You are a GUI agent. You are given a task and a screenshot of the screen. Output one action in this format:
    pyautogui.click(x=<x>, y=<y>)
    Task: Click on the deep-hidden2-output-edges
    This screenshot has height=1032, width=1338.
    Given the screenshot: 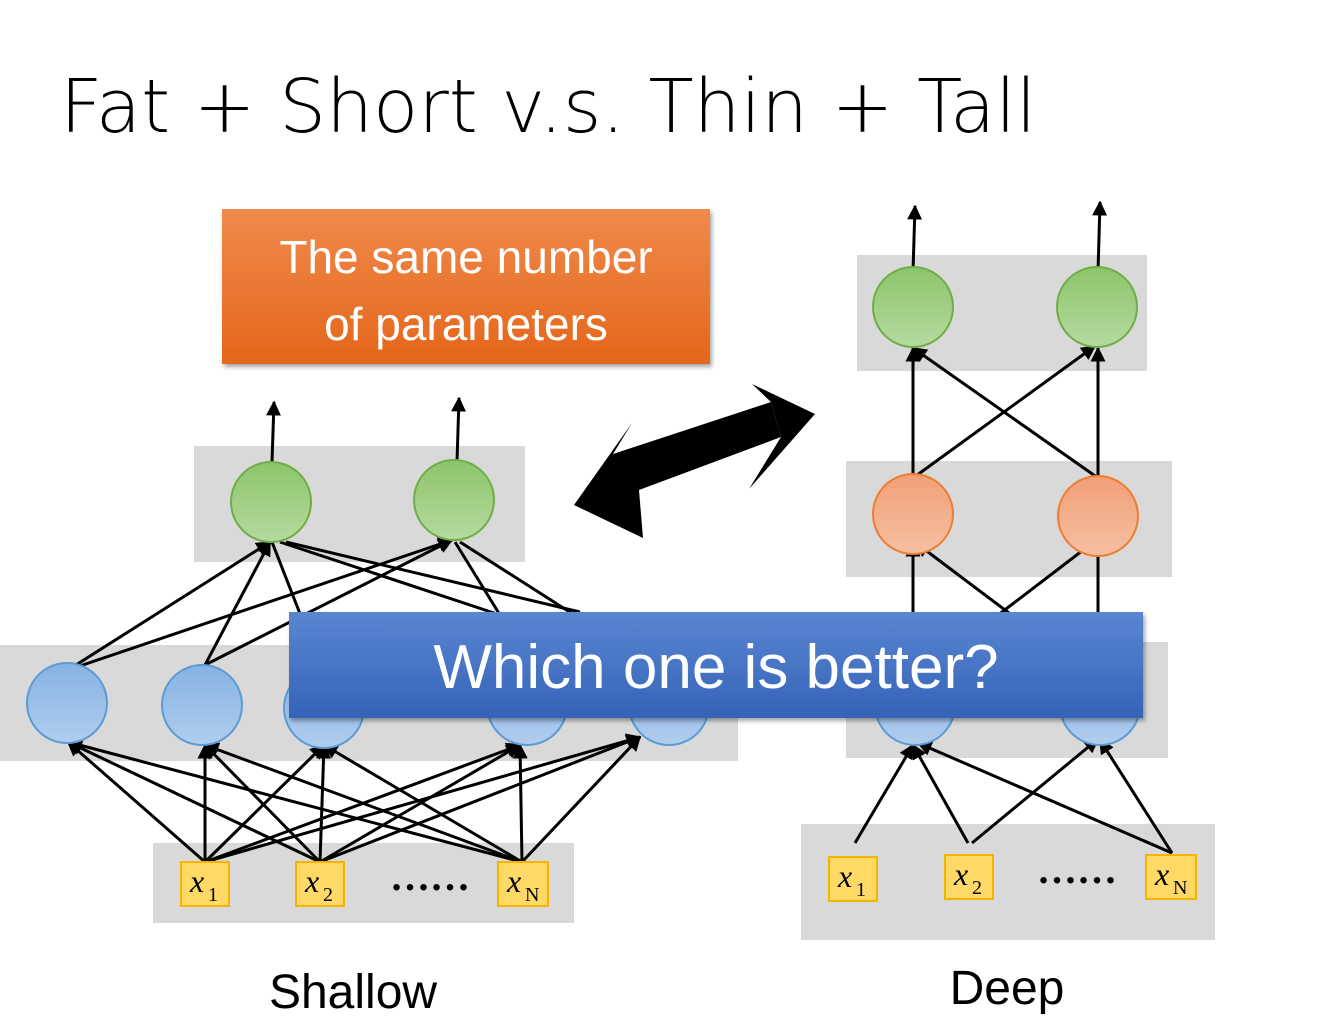 What is the action you would take?
    pyautogui.click(x=1005, y=412)
    